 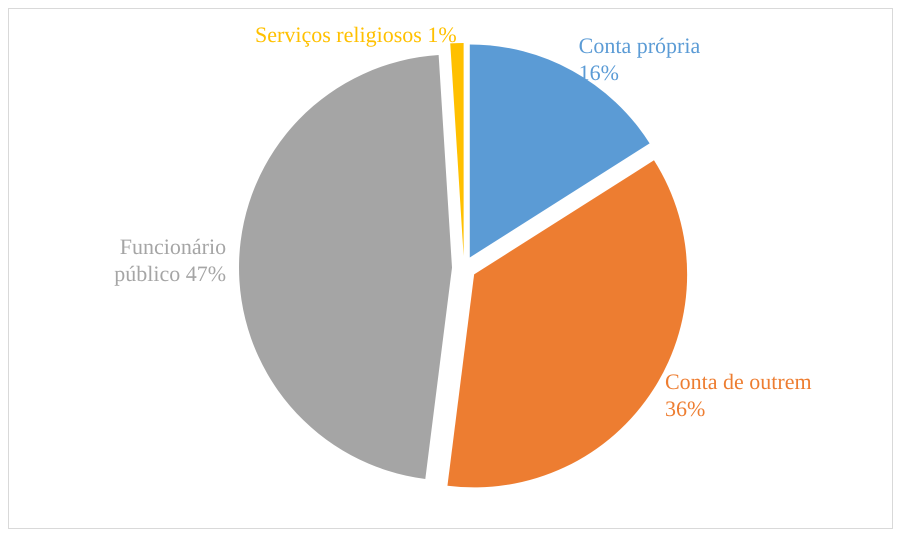 I want to click on slice-label: Serviços religiosos 1%, so click(x=356, y=35).